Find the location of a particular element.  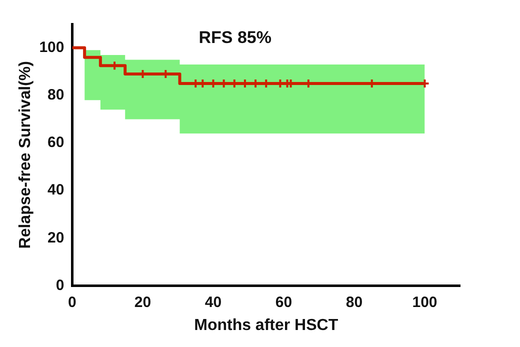

y-tick-label: 80 is located at coordinates (56, 95).